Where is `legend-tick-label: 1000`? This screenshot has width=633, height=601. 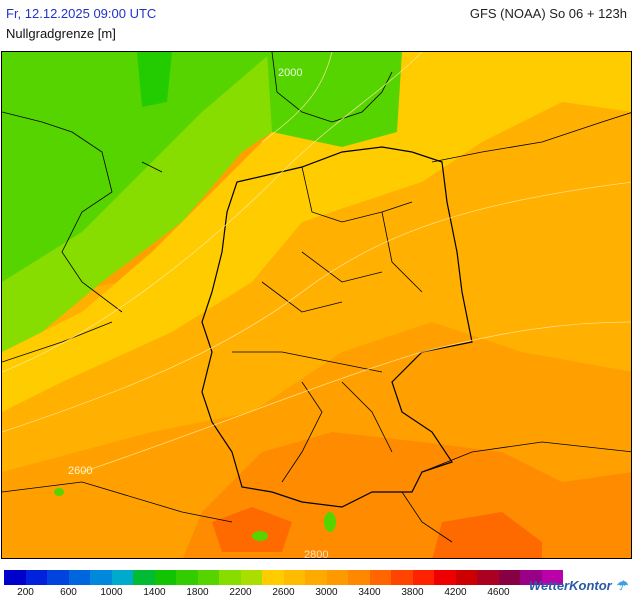
legend-tick-label: 1000 is located at coordinates (111, 592).